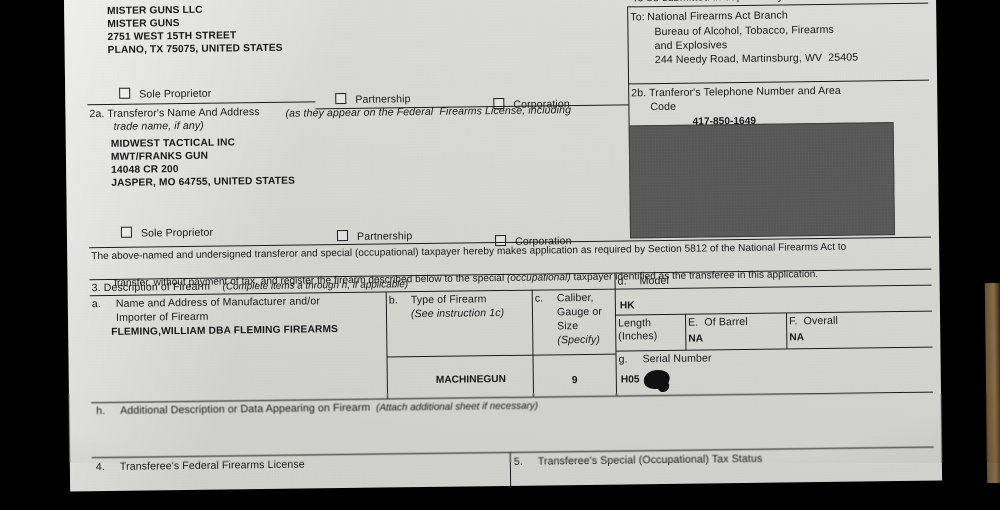  What do you see at coordinates (691, 46) in the screenshot?
I see `addressee-line-3: and Explosives` at bounding box center [691, 46].